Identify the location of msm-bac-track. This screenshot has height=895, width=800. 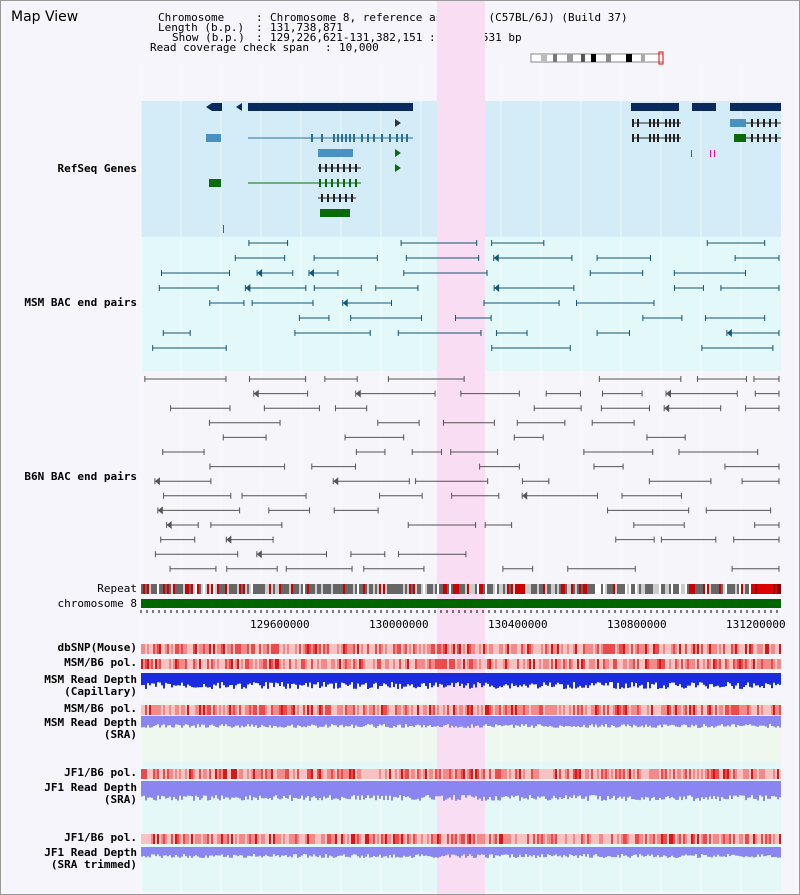
(466, 295).